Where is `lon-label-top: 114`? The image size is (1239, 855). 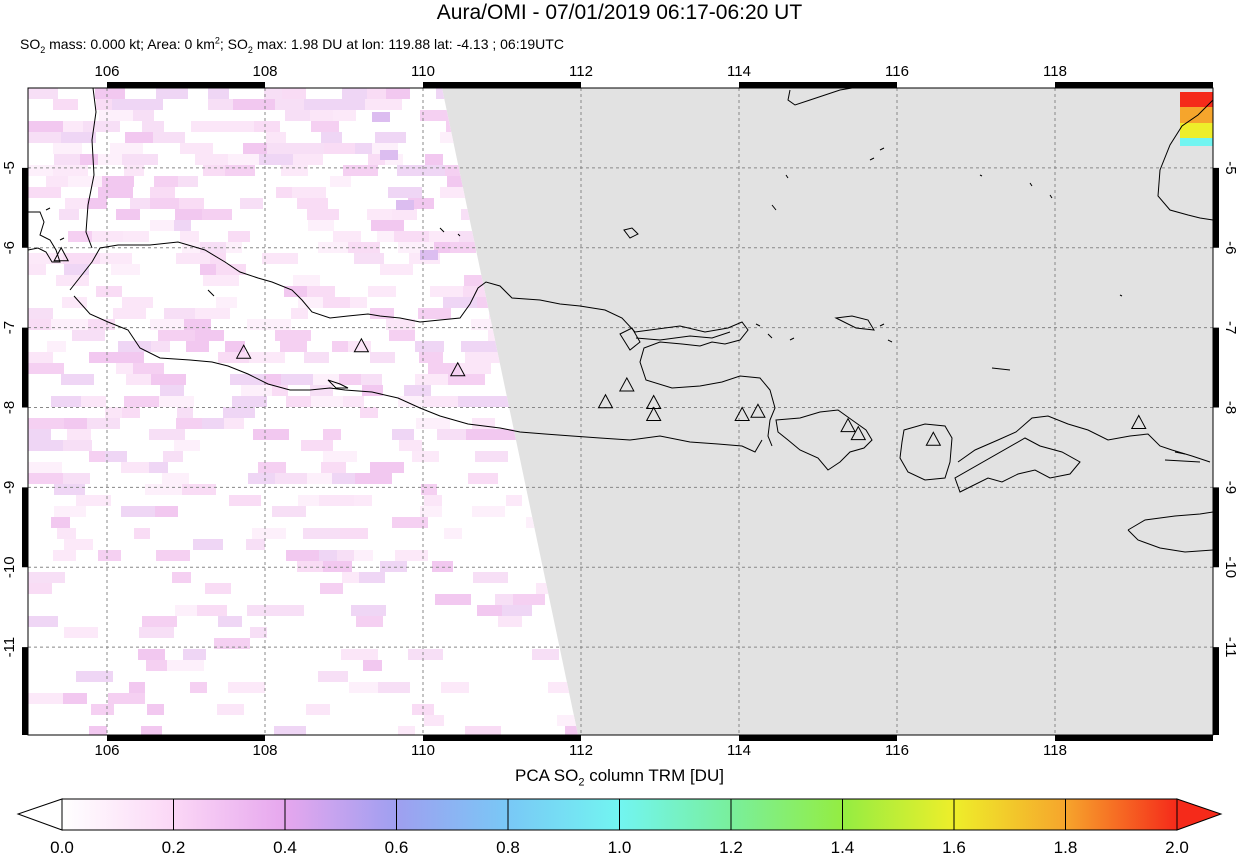 lon-label-top: 114 is located at coordinates (739, 71).